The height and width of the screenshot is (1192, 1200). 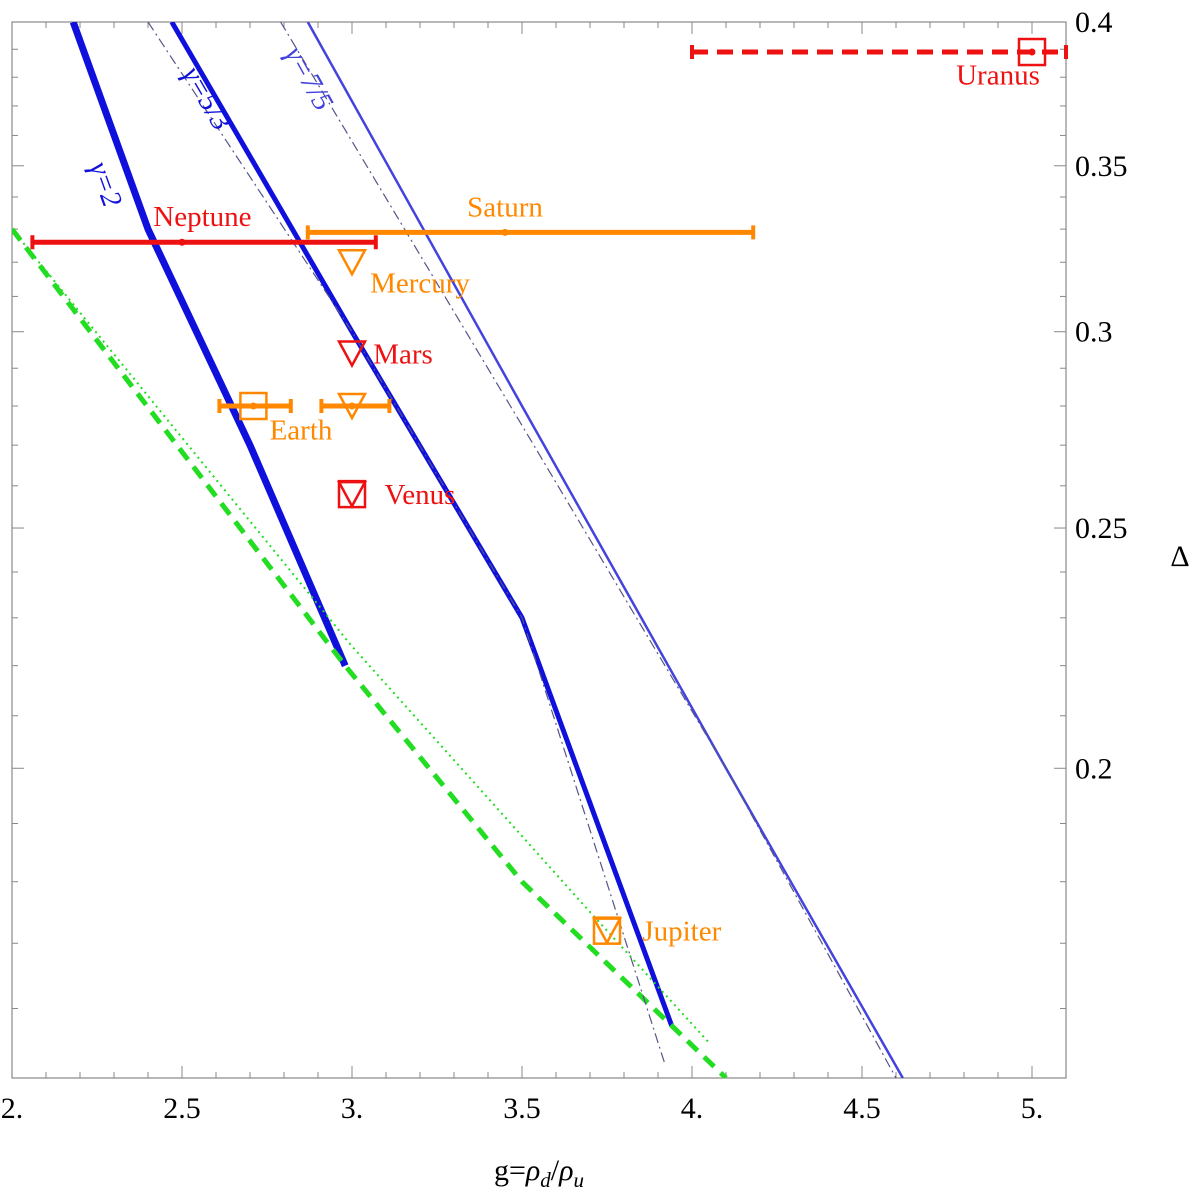 I want to click on series-label: γ=5/3, so click(x=207, y=98).